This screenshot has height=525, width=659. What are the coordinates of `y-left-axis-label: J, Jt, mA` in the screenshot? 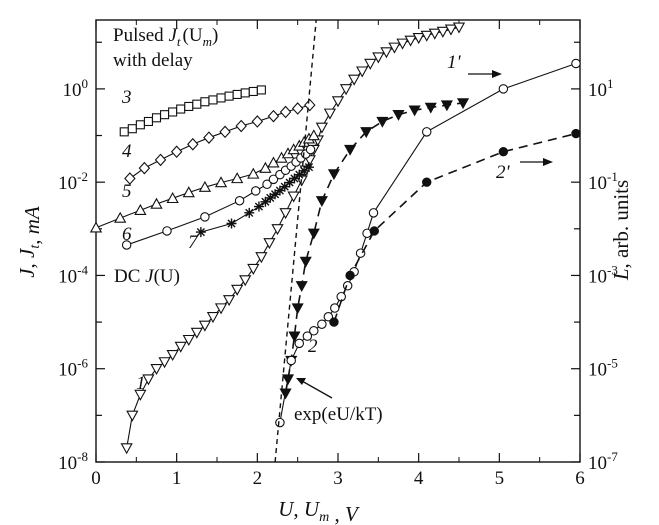 It's located at (29, 242).